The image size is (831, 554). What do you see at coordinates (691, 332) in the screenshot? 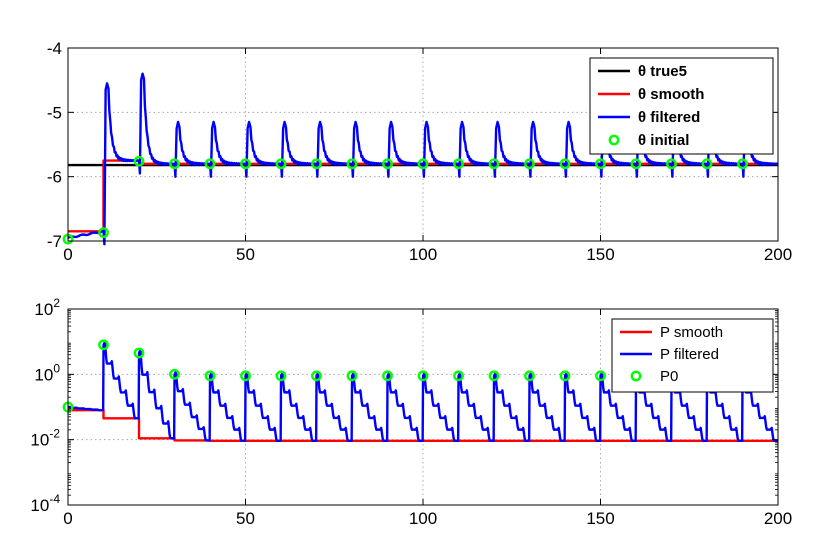
I see `legend-label: P smooth` at bounding box center [691, 332].